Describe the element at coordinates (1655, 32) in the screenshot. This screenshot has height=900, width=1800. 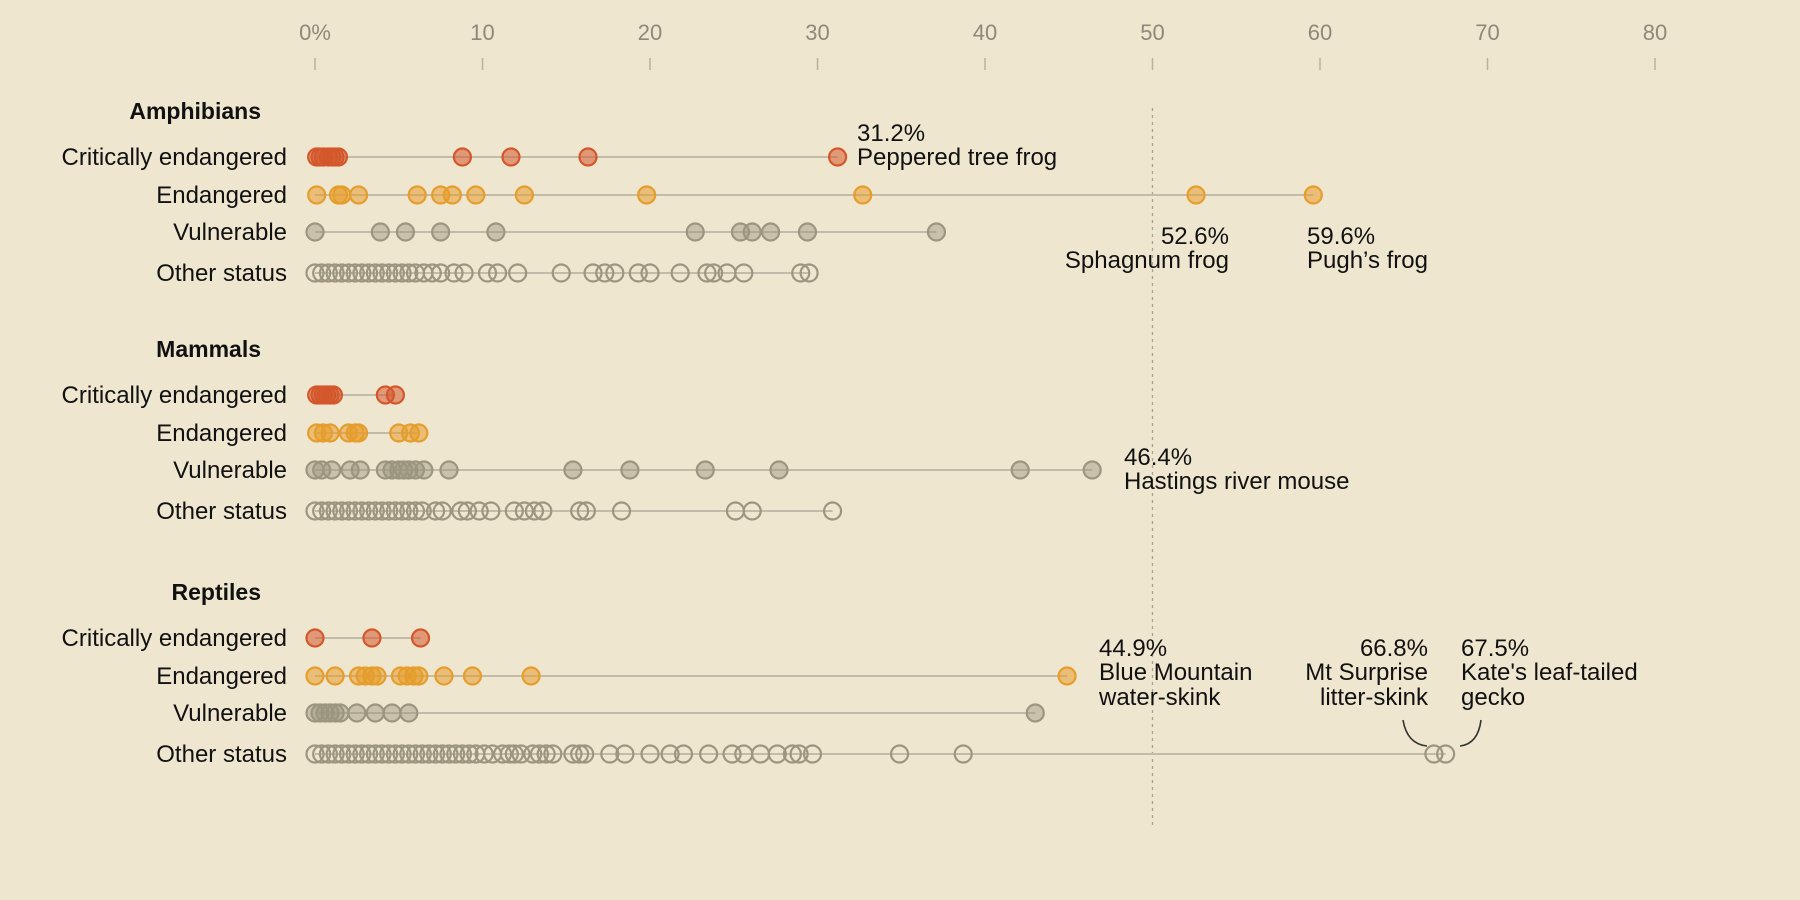
I see `x-tick-label: 80` at that location.